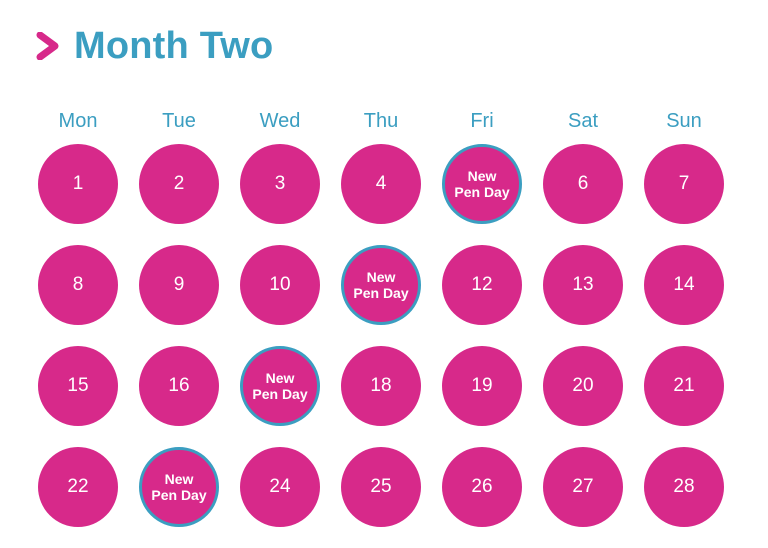  Describe the element at coordinates (583, 386) in the screenshot. I see `calendar-day: 20` at that location.